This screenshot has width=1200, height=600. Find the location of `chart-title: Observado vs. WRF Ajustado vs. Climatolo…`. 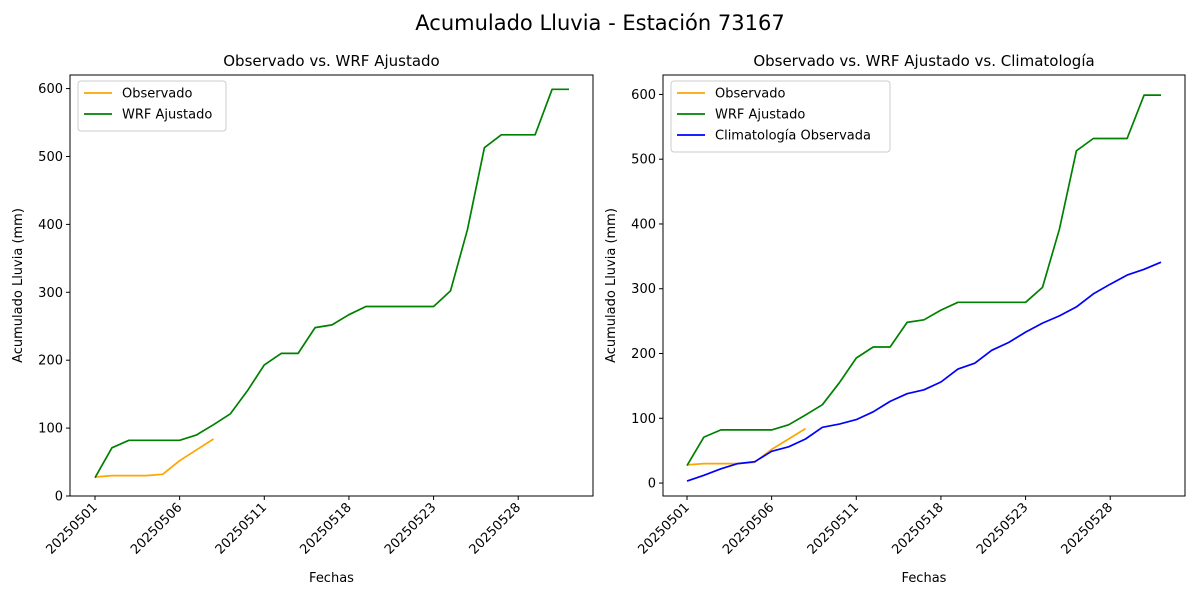

chart-title: Observado vs. WRF Ajustado vs. Climatolo… is located at coordinates (923, 61).